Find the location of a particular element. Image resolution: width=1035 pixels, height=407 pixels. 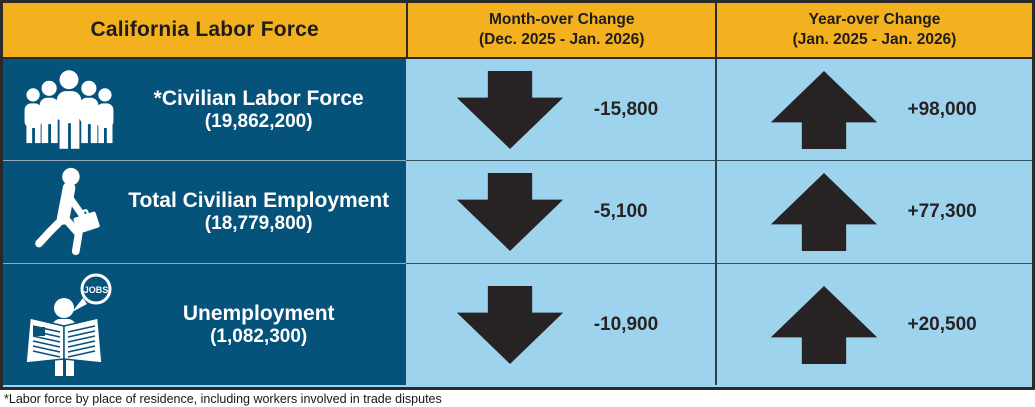

row-label: Unemployment is located at coordinates (258, 313).